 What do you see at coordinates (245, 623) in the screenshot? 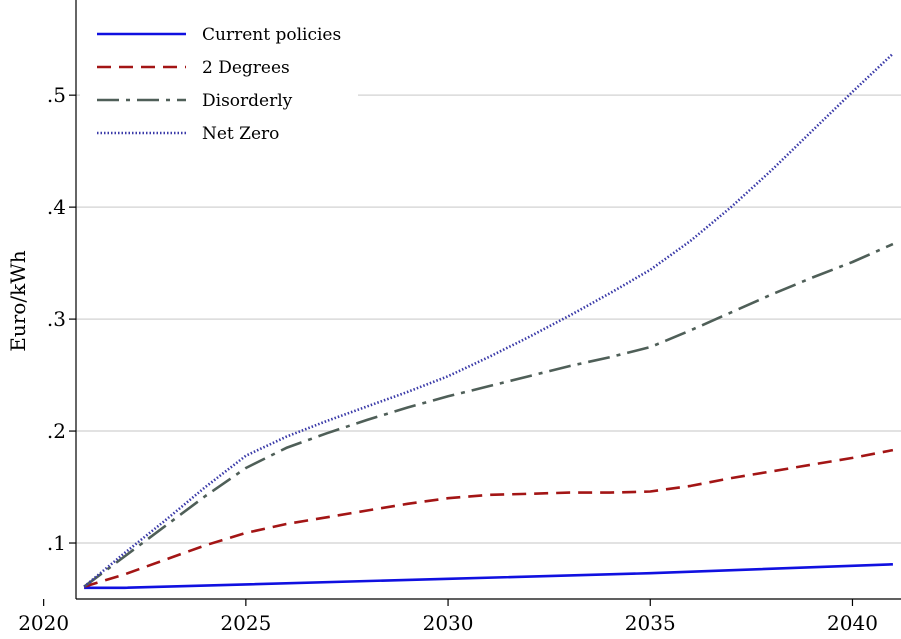
I see `x-tick-label: 2025` at bounding box center [245, 623].